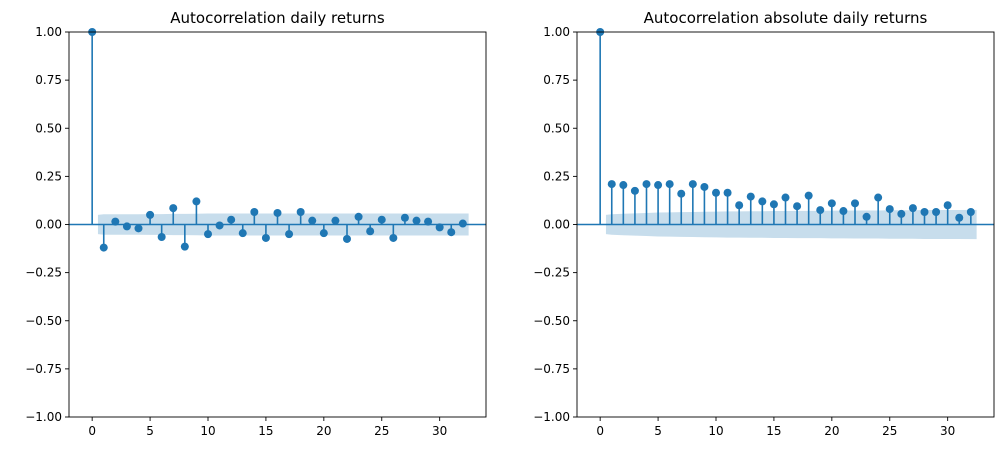 Image resolution: width=1002 pixels, height=451 pixels. I want to click on chart-title: Autocorrelation daily returns, so click(277, 18).